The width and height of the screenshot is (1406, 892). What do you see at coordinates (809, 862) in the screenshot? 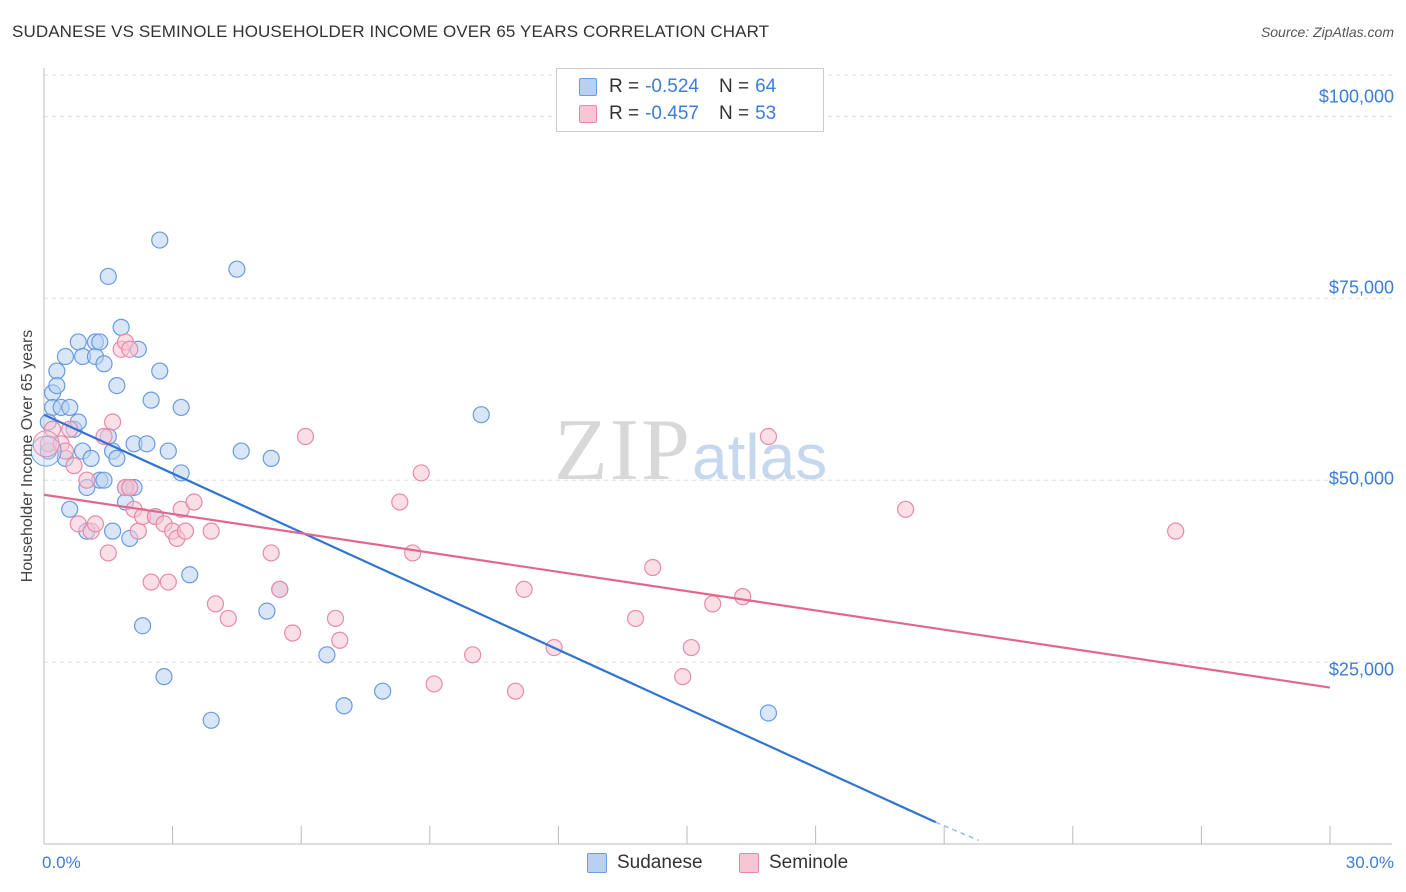
I see `legend-label-seminole: Seminole` at bounding box center [809, 862].